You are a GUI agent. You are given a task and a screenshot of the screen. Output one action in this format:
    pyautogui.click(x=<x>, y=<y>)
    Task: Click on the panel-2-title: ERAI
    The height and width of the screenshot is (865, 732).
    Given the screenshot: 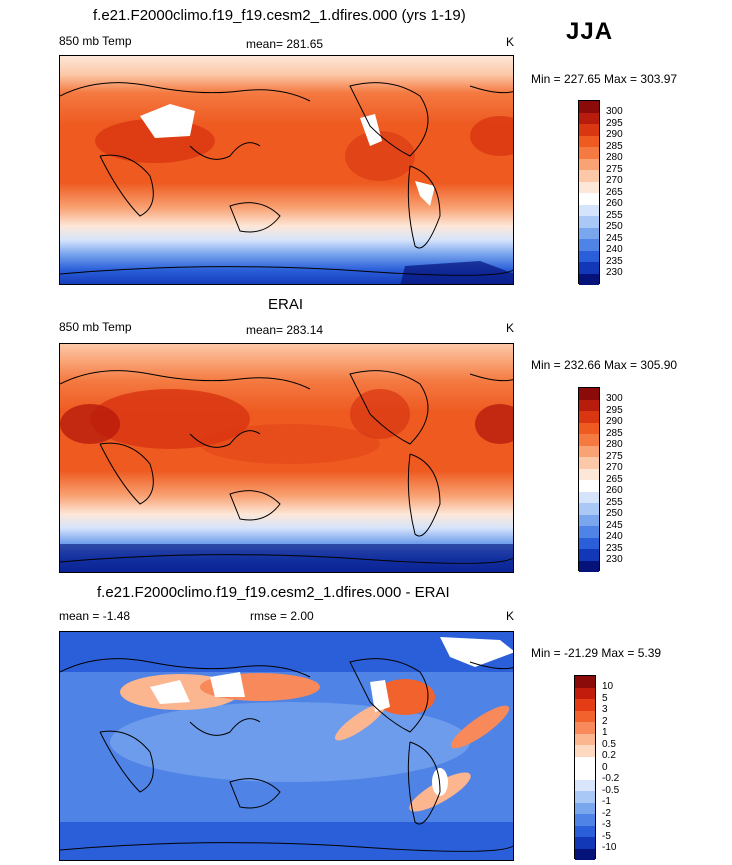 What is the action you would take?
    pyautogui.click(x=286, y=304)
    